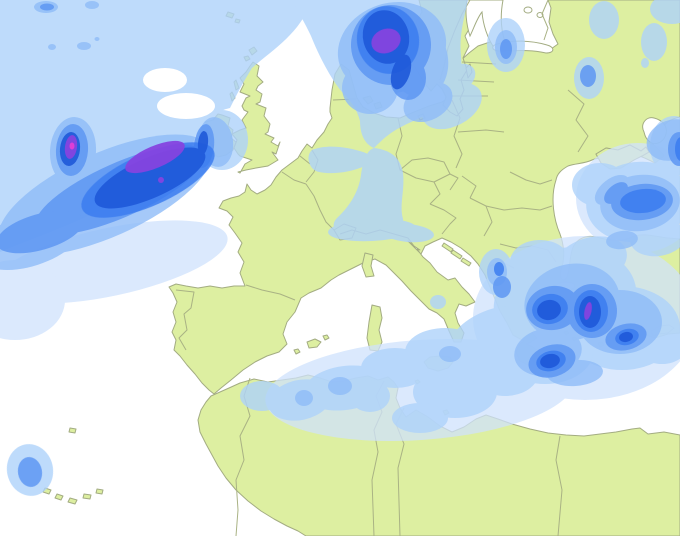  Describe the element at coordinates (185, 320) in the screenshot. I see `border-portugal-spain` at that location.